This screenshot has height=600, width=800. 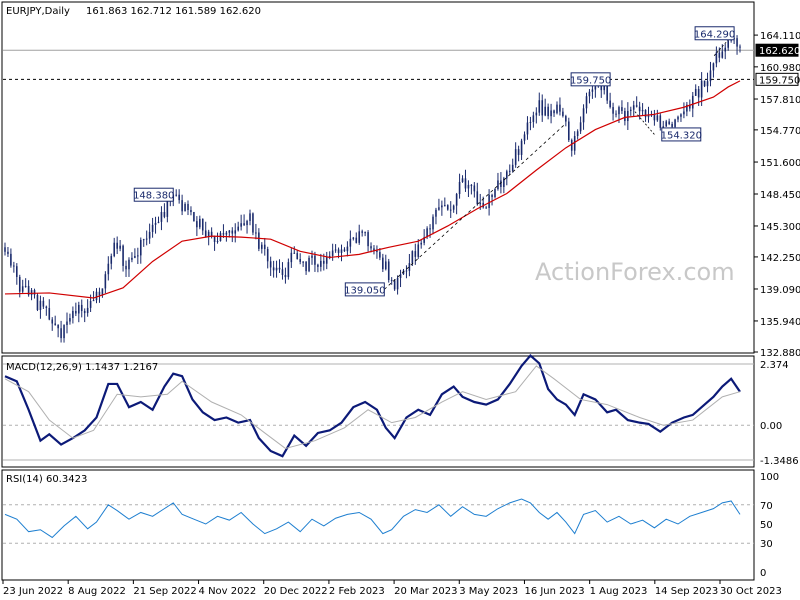 What do you see at coordinates (777, 79) in the screenshot?
I see `price-box` at bounding box center [777, 79].